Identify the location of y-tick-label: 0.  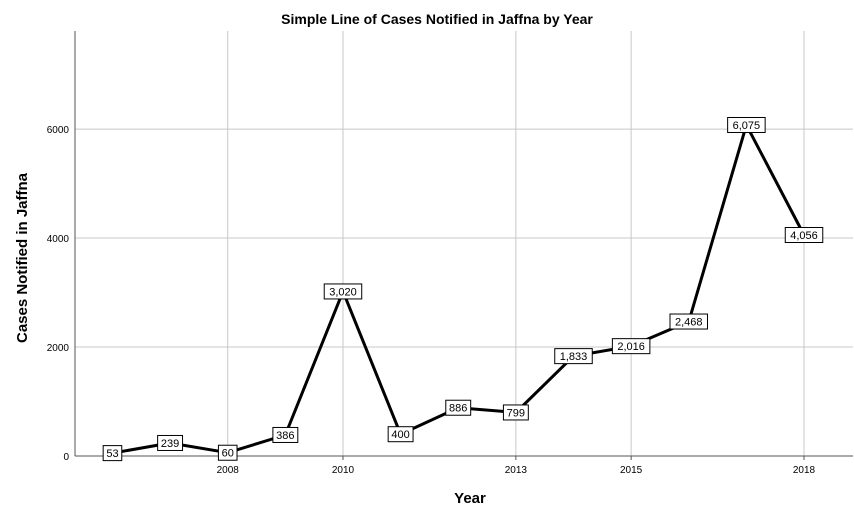
(66, 457).